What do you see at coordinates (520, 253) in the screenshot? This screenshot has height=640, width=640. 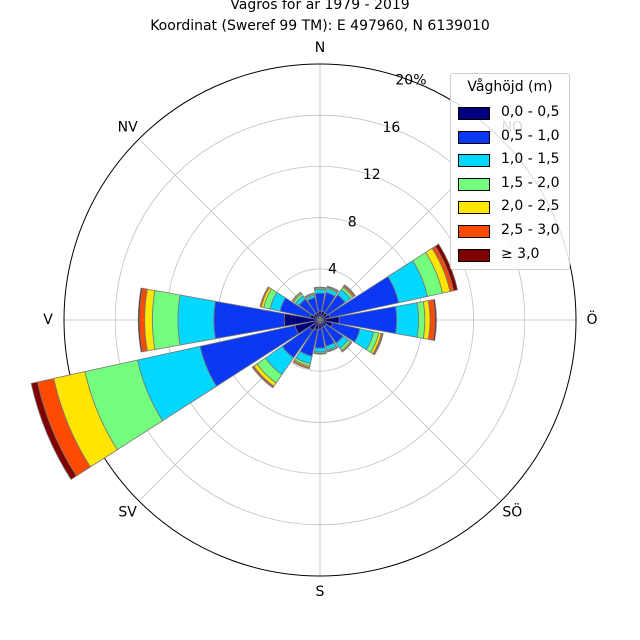 I see `legend-label: ≥ 3,0` at bounding box center [520, 253].